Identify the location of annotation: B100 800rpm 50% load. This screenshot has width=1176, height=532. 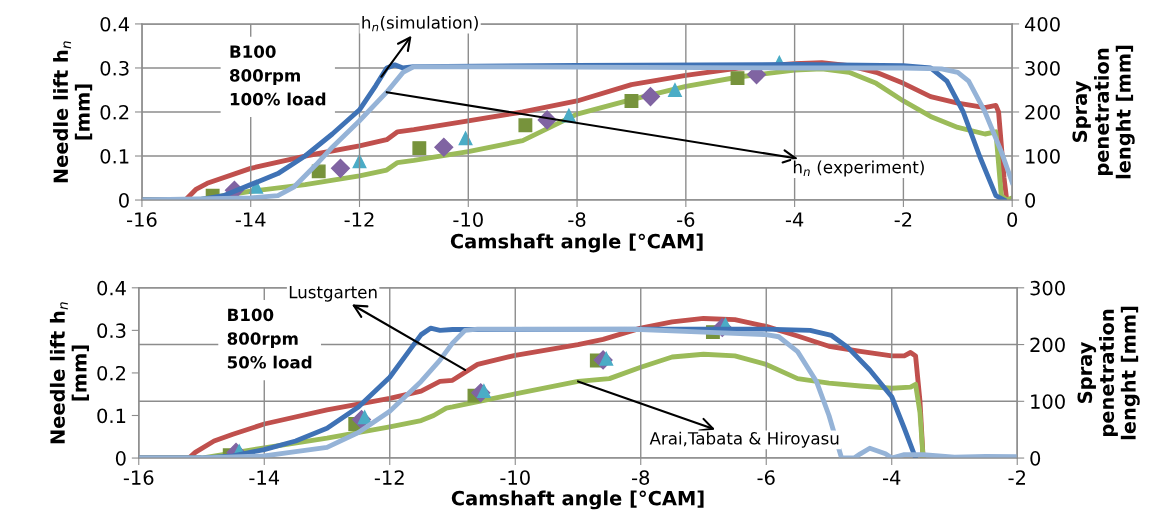
(269, 338).